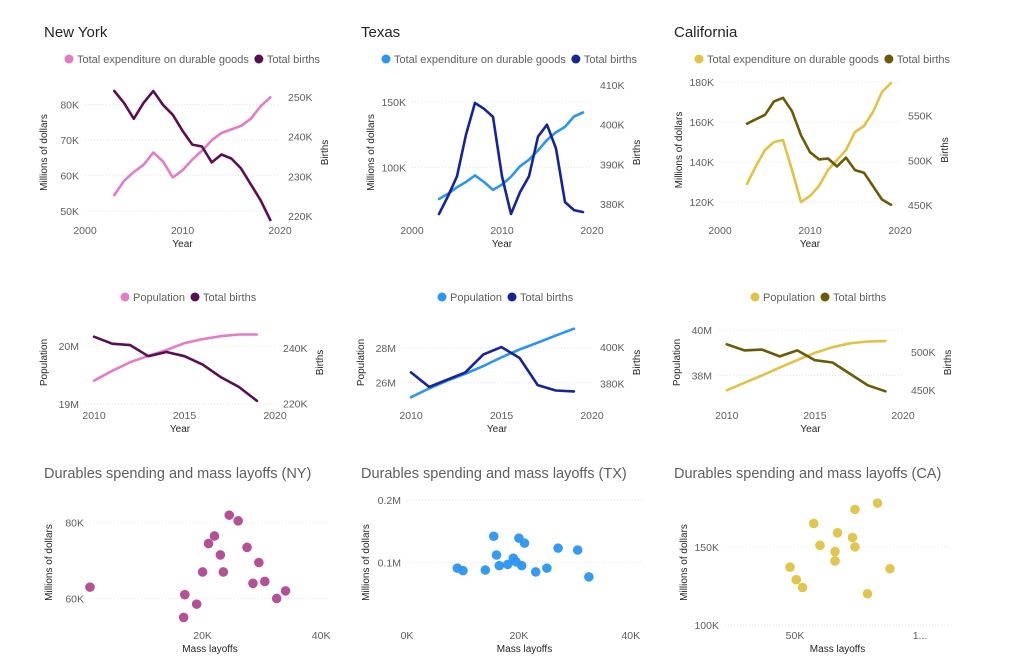 The height and width of the screenshot is (670, 1015). I want to click on y2-tick-label: 410K, so click(612, 86).